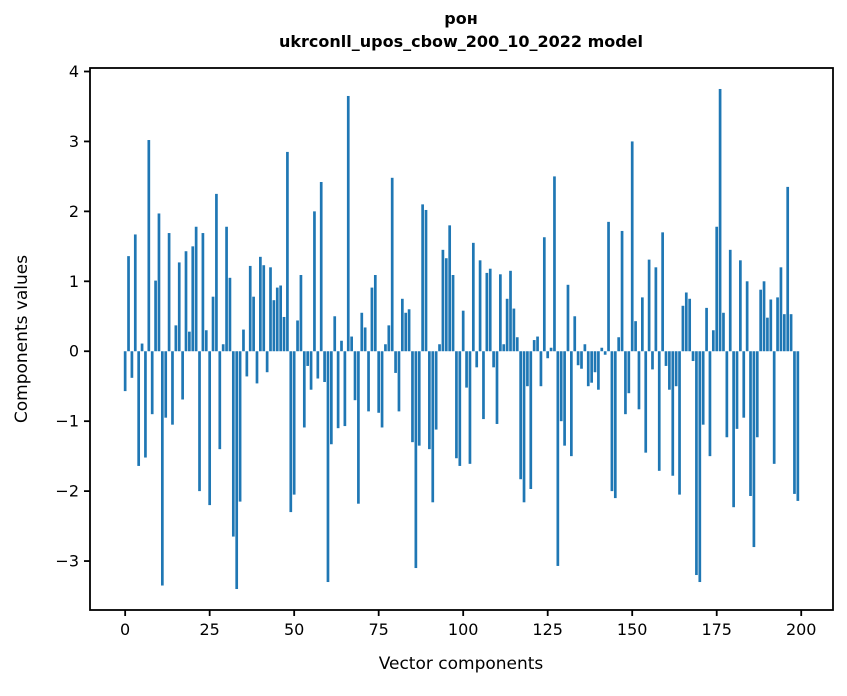 This screenshot has height=696, width=847. Describe the element at coordinates (74, 141) in the screenshot. I see `y-tick-label: 3` at that location.